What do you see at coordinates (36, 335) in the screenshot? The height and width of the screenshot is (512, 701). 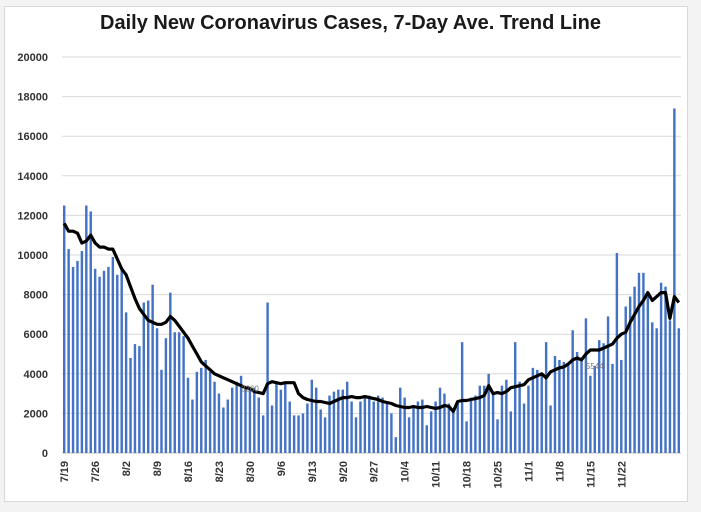 I see `y-tick-label: 6000` at bounding box center [36, 335].